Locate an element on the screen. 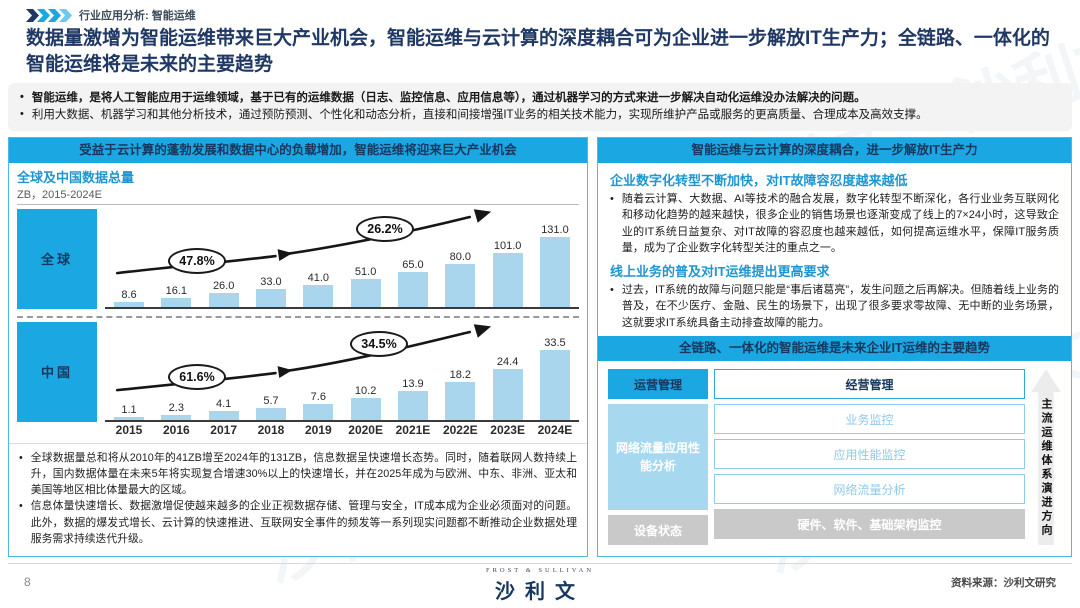  diagram-left-network-analysis: 网络流量应用性能分析 is located at coordinates (658, 457).